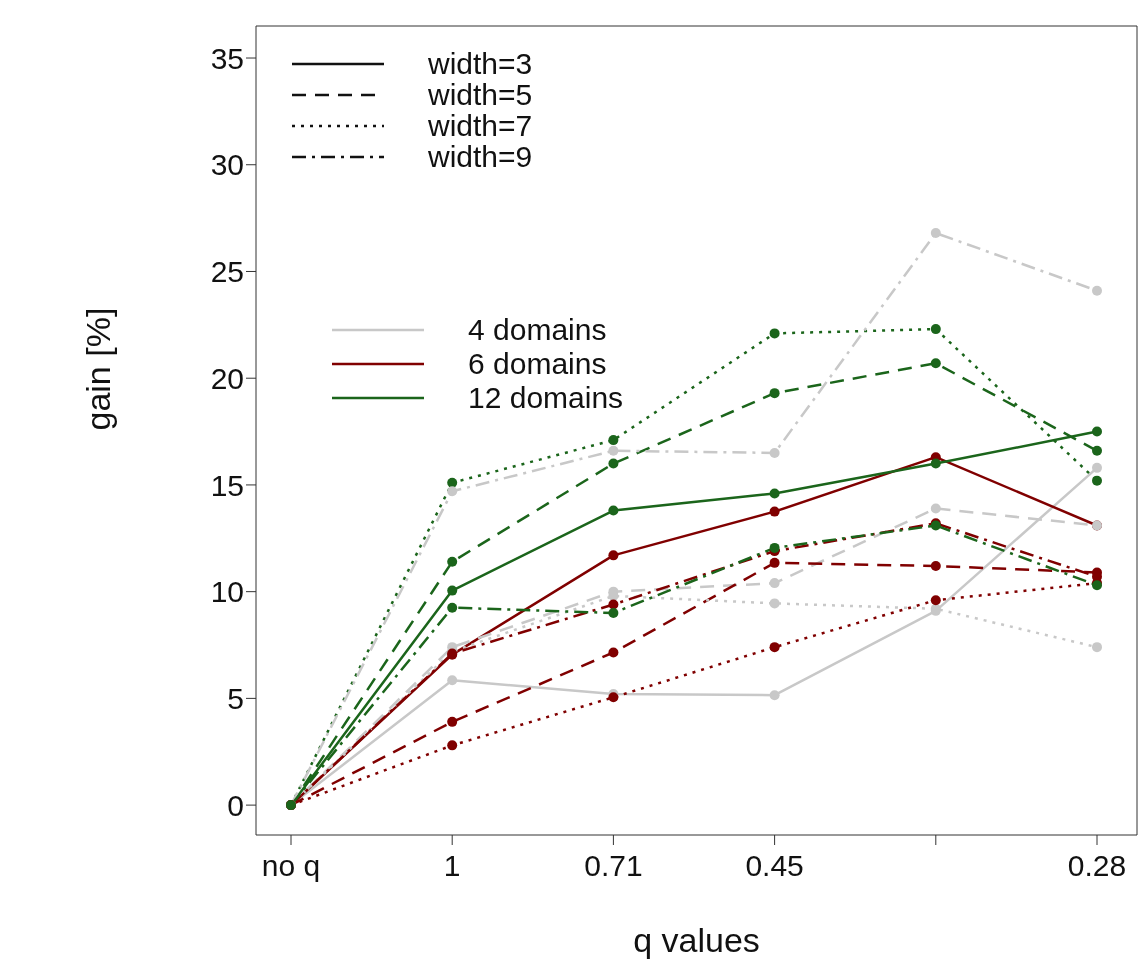  What do you see at coordinates (235, 699) in the screenshot?
I see `y-tick-label: 5` at bounding box center [235, 699].